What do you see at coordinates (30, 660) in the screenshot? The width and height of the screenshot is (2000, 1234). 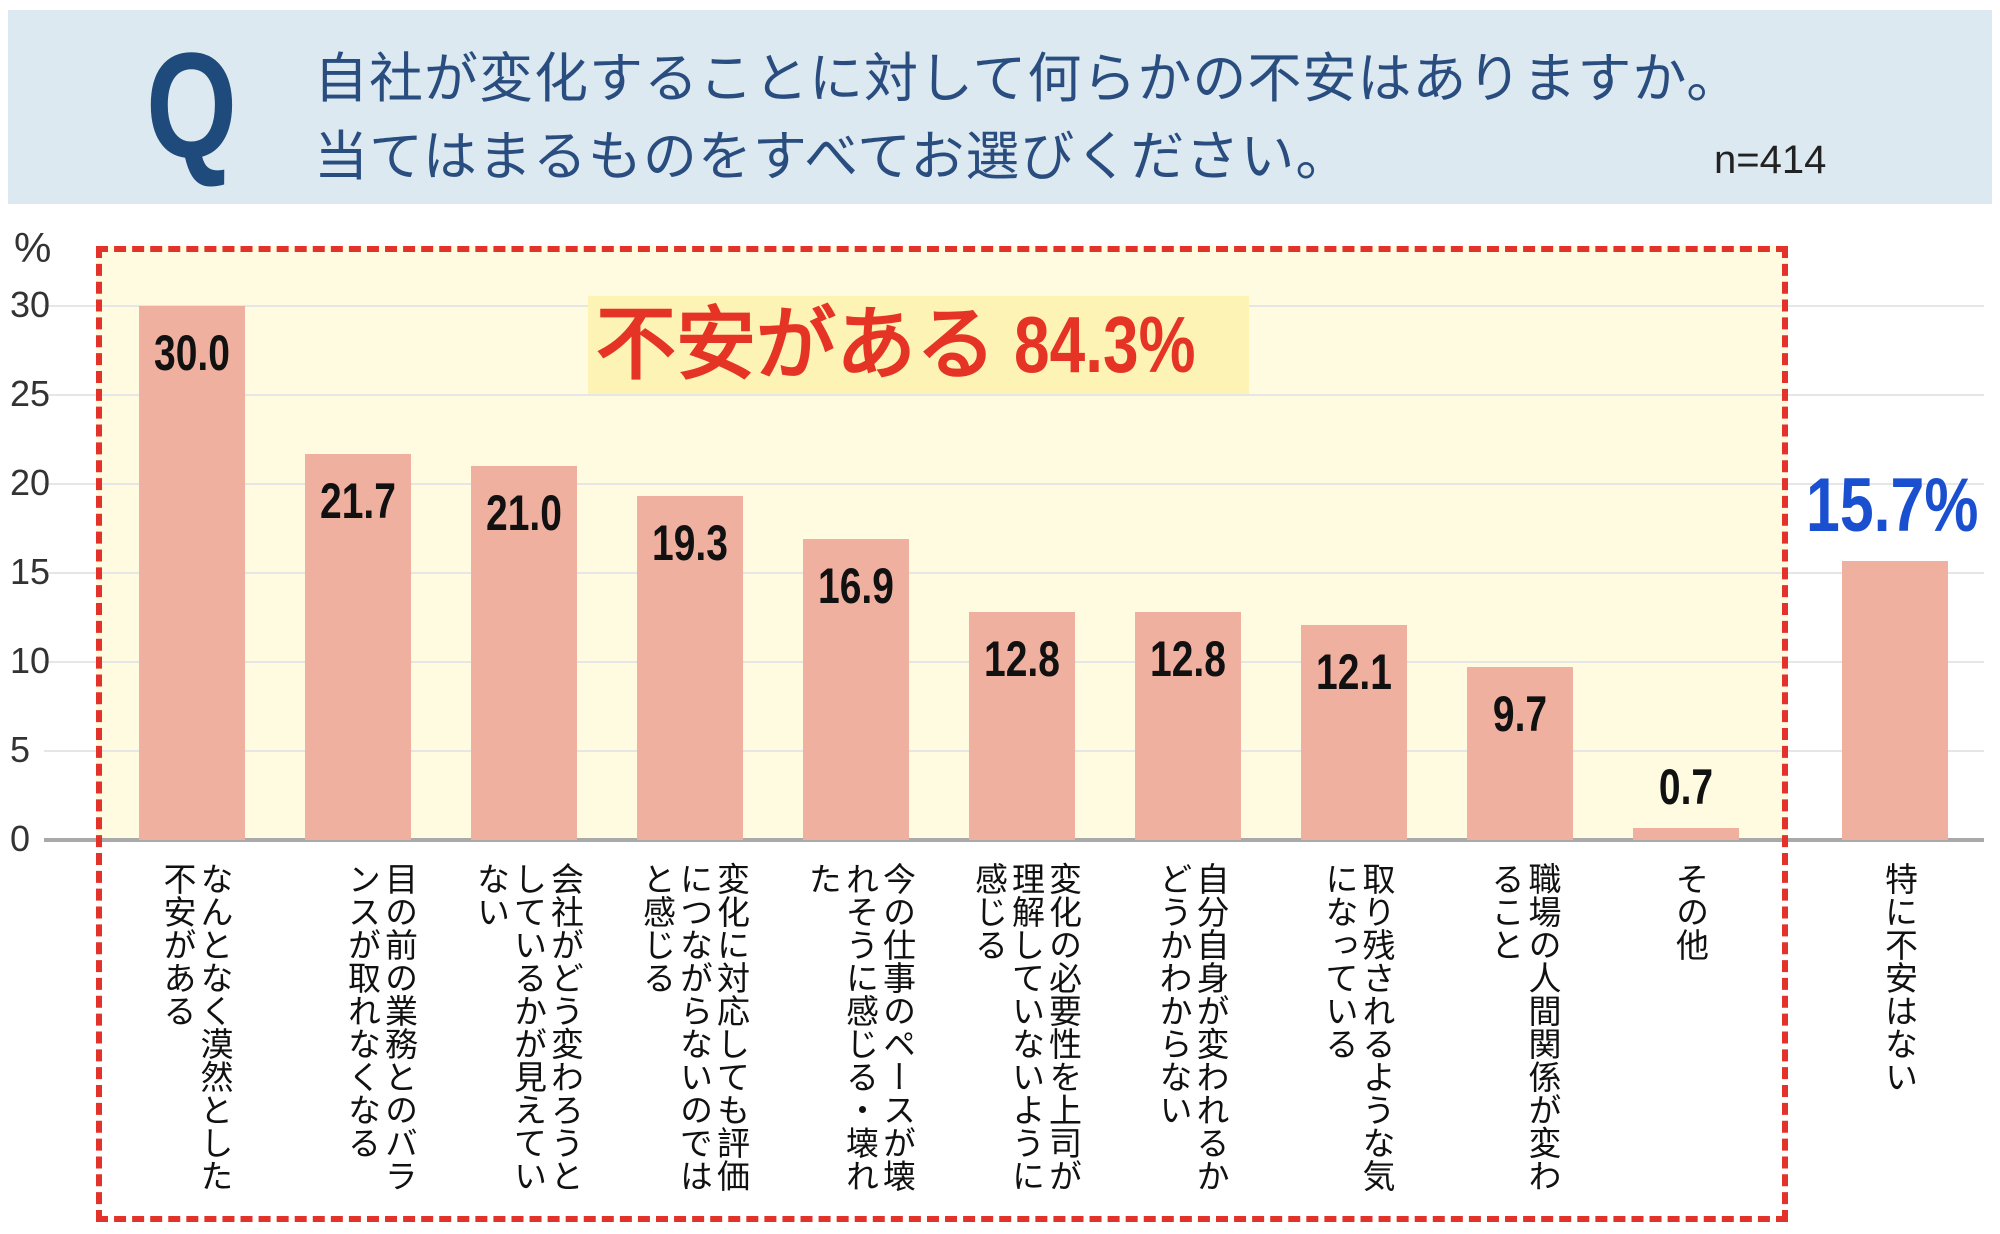 I see `y-tick-label: 10` at bounding box center [30, 660].